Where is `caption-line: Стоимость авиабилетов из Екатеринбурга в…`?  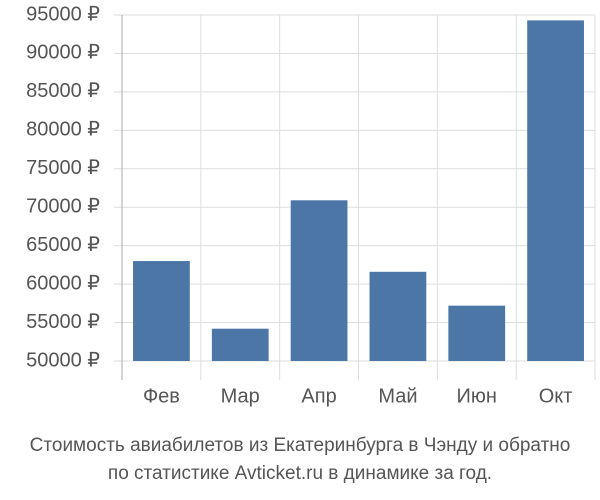 caption-line: Стоимость авиабилетов из Екатеринбурга в… is located at coordinates (300, 445).